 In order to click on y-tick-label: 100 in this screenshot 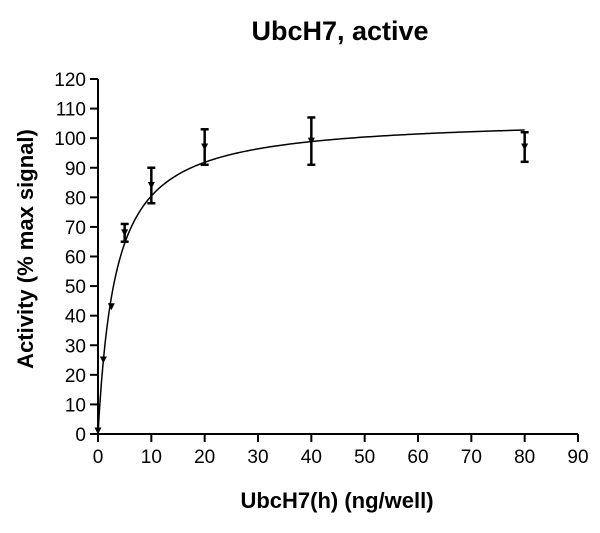, I will do `click(70, 139)`.